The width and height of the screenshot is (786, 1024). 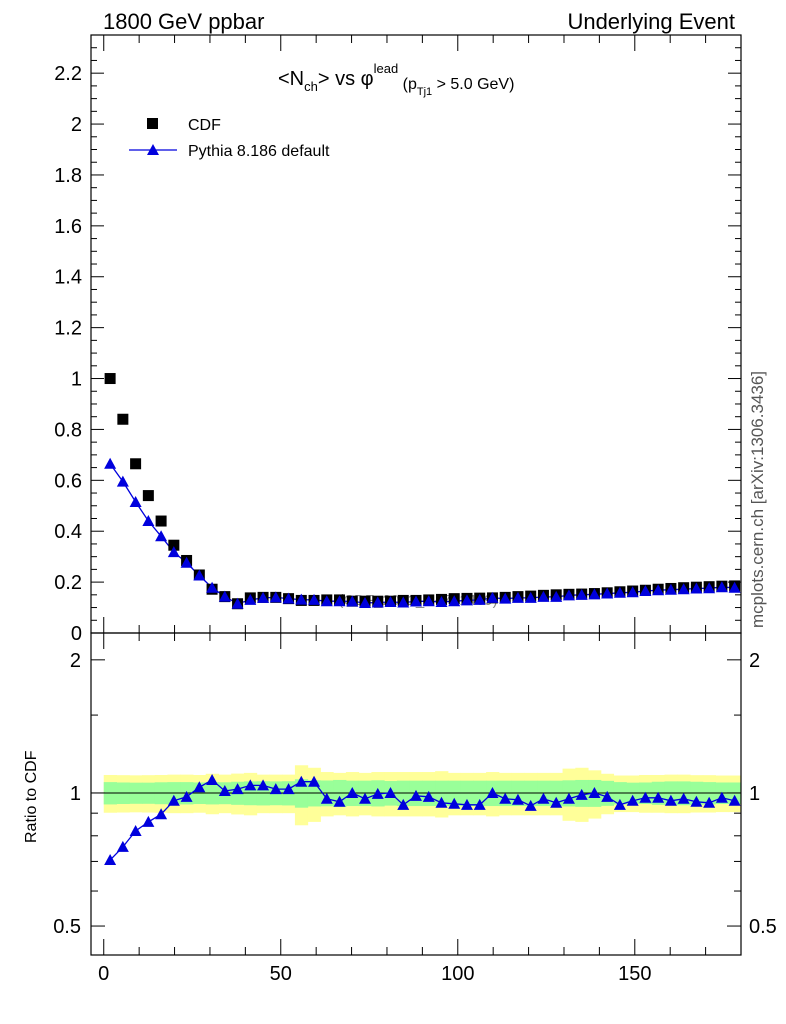 What do you see at coordinates (396, 79) in the screenshot?
I see `chart-title: <Nch> vs φlead (pTj1 > 5.0 GeV)` at bounding box center [396, 79].